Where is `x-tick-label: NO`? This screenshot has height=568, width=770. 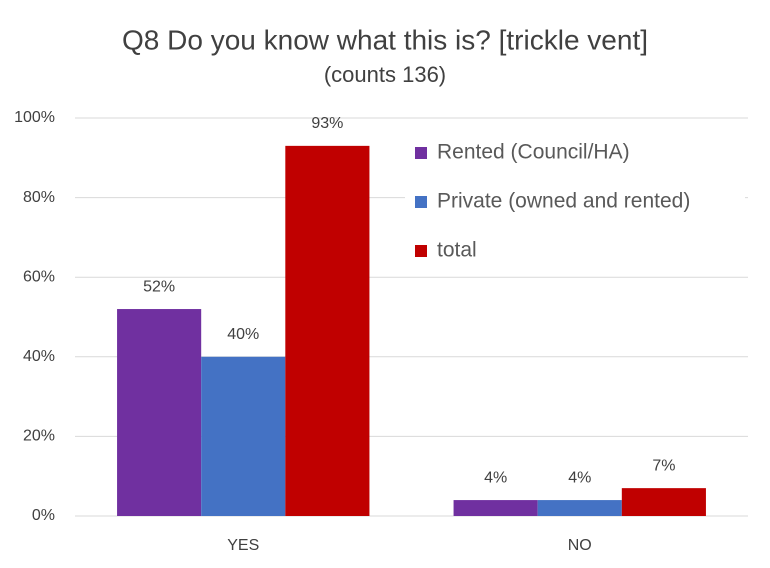
x-tick-label: NO is located at coordinates (580, 545).